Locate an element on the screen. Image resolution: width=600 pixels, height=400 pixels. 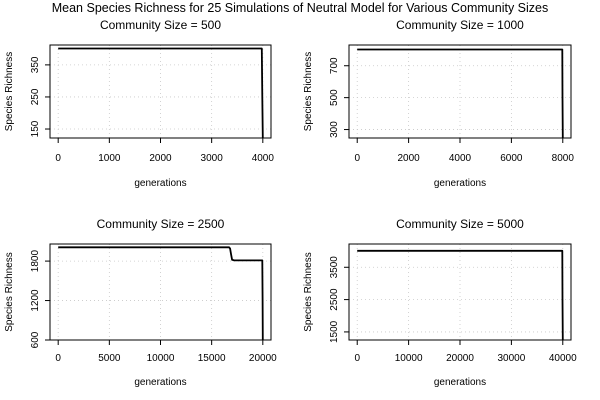
x-tick-label: 30000 is located at coordinates (511, 358).